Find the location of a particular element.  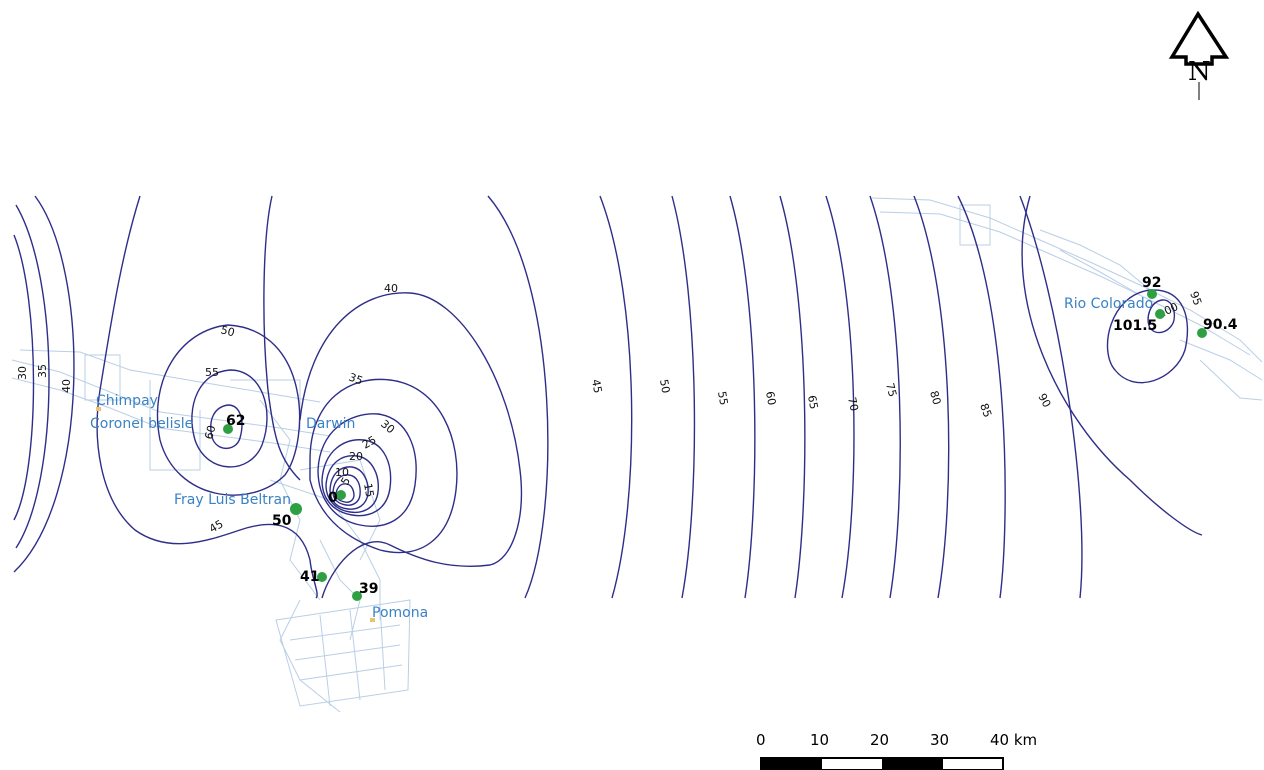

place-darwin: Darwin is located at coordinates (330, 424).